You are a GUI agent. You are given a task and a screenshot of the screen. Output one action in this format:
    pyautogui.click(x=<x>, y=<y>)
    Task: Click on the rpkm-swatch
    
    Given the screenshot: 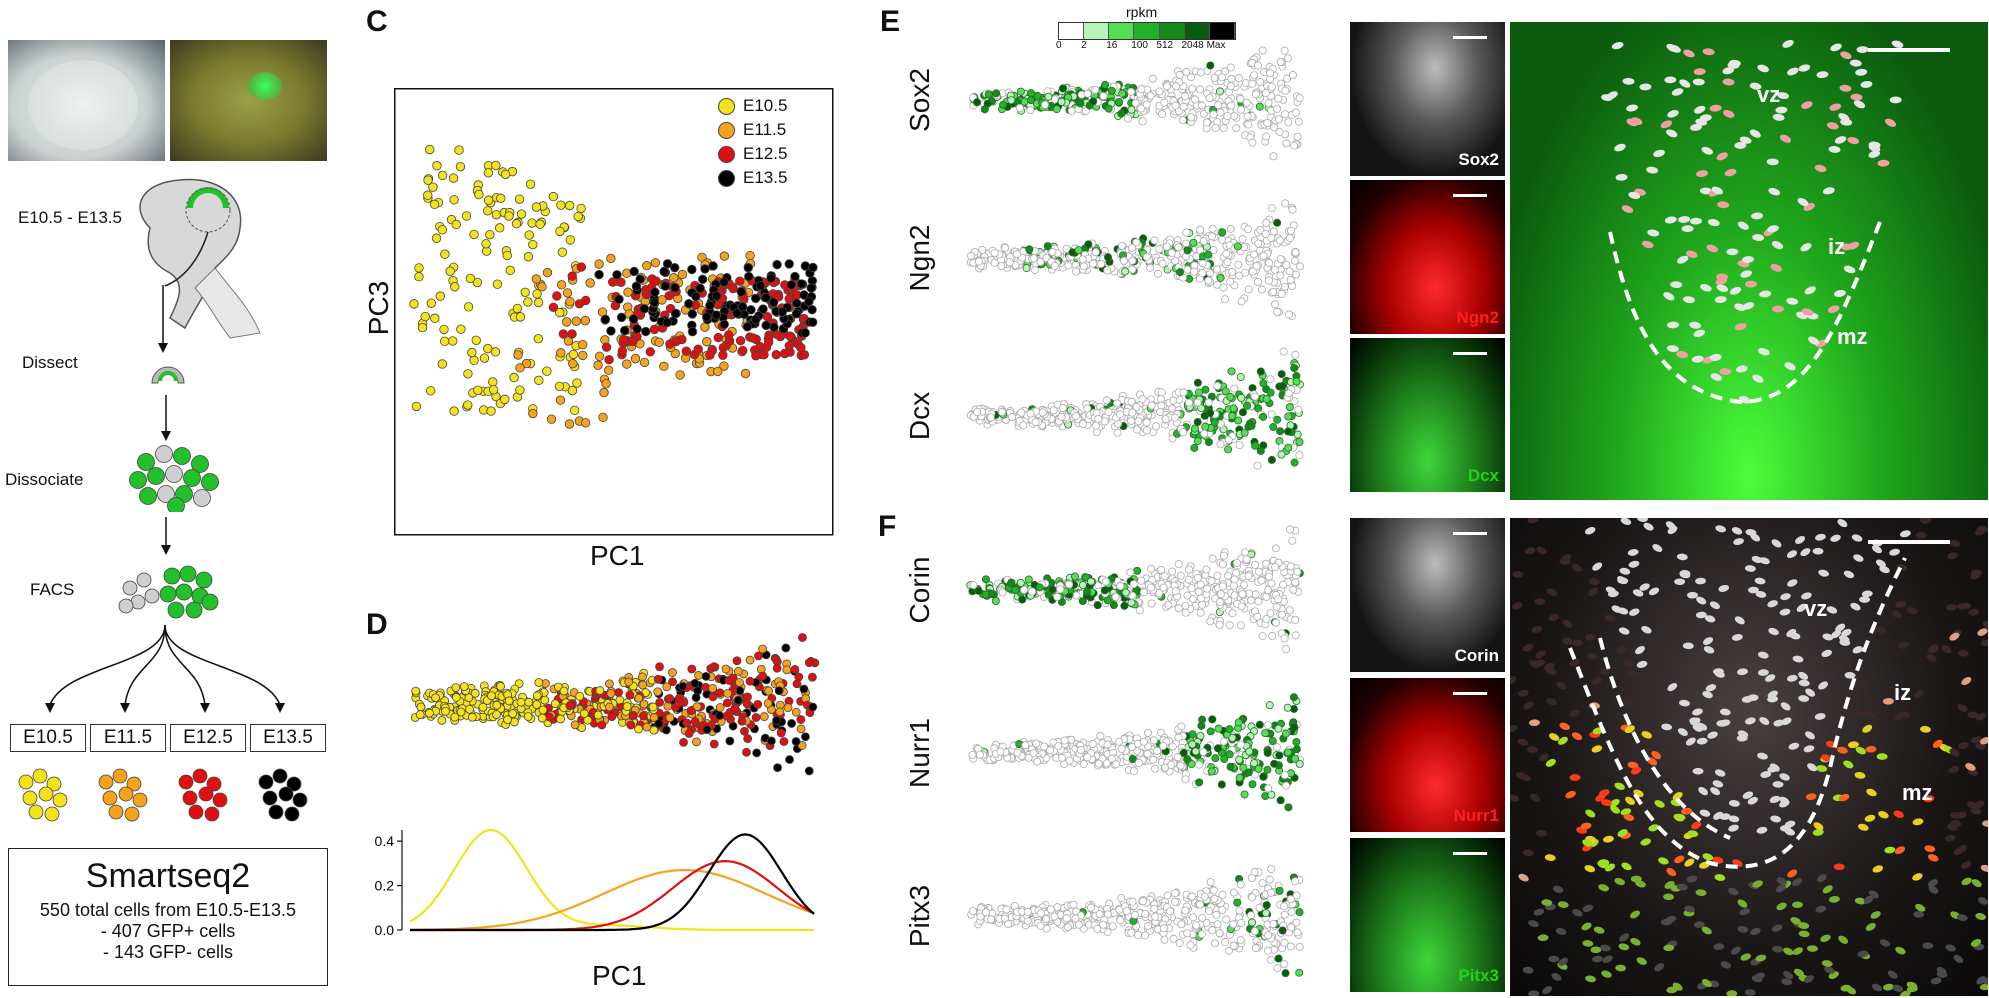 What is the action you would take?
    pyautogui.click(x=1197, y=31)
    